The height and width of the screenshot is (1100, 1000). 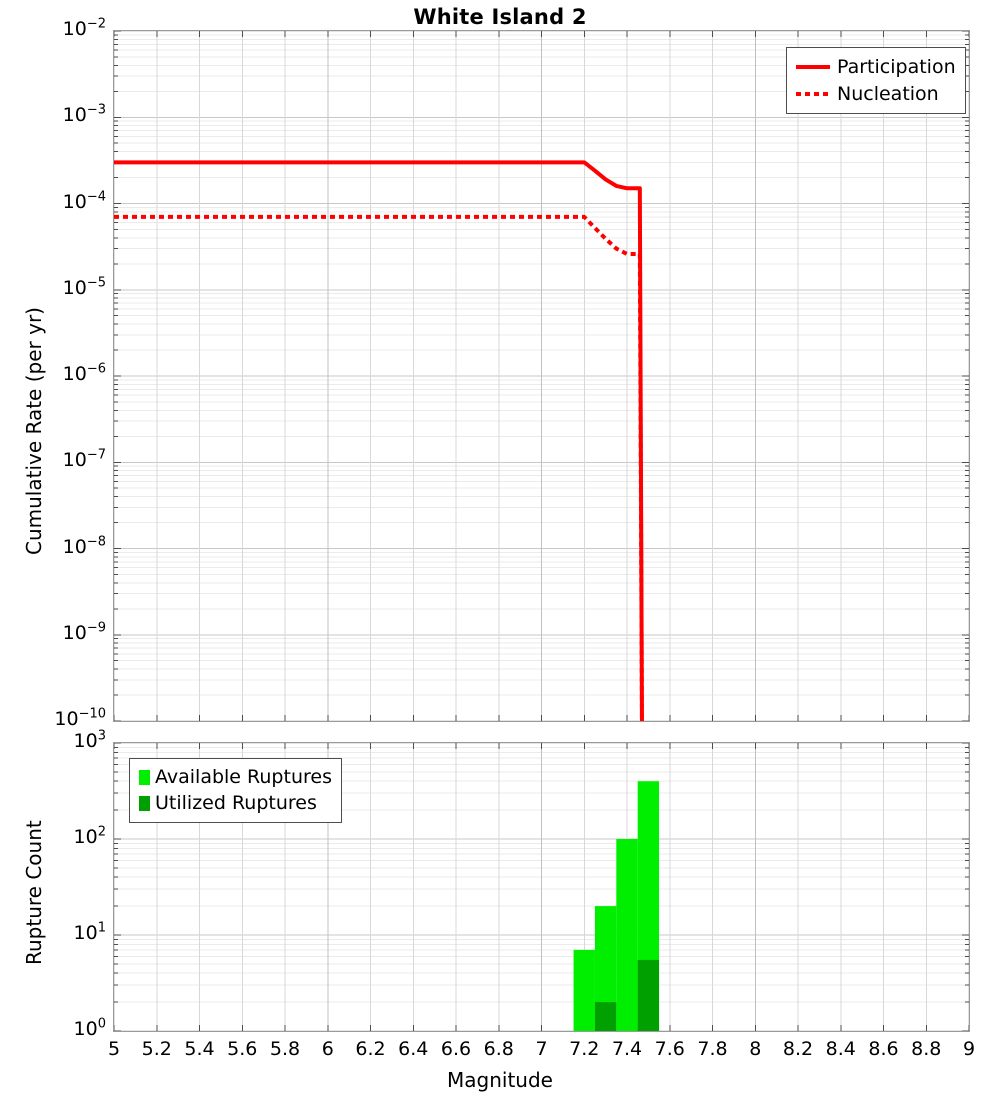 I want to click on y-tick-label: 10¹, so click(x=89, y=932).